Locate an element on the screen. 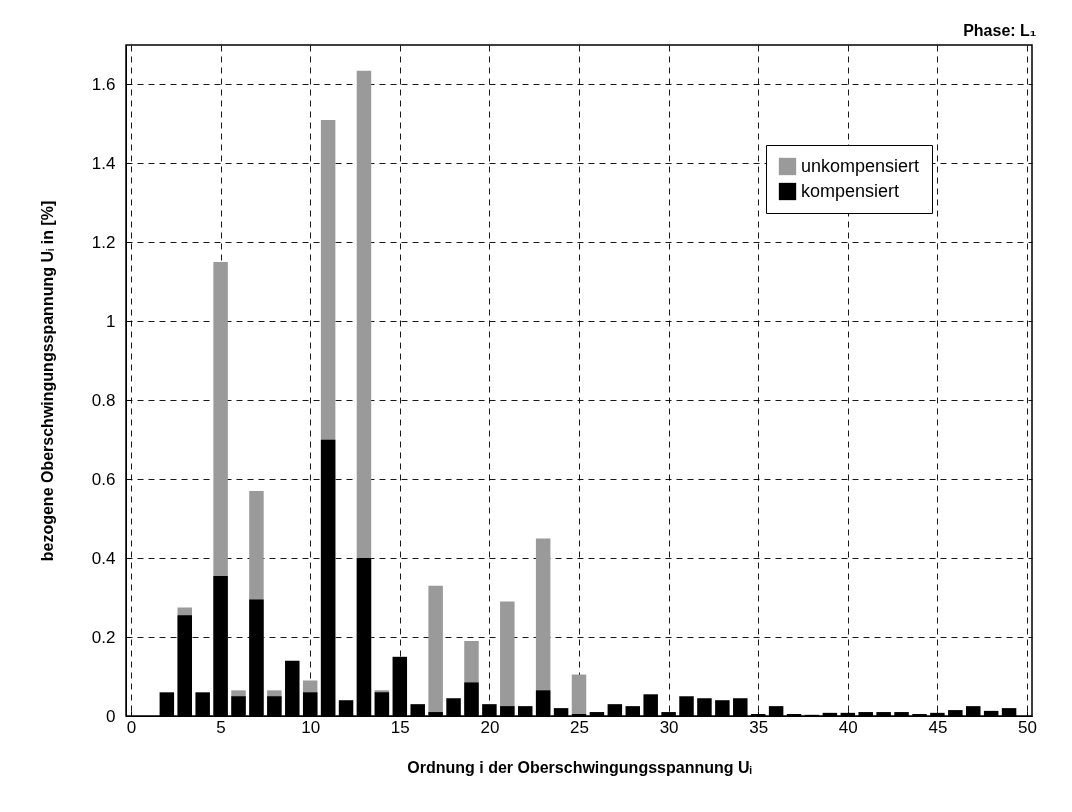  x-tick-label: 20 is located at coordinates (490, 727).